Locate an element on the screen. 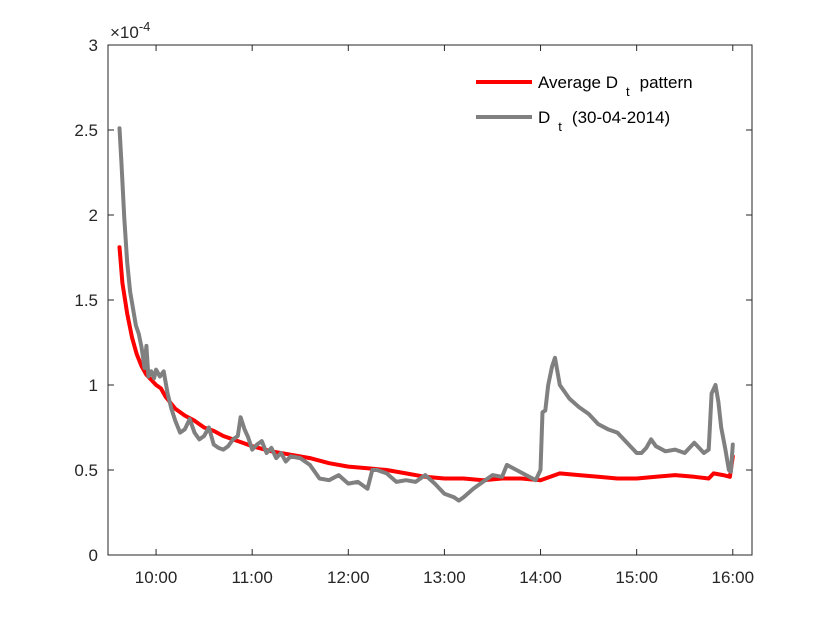 This screenshot has height=623, width=830. y-tick-label: 0.5 is located at coordinates (86, 470).